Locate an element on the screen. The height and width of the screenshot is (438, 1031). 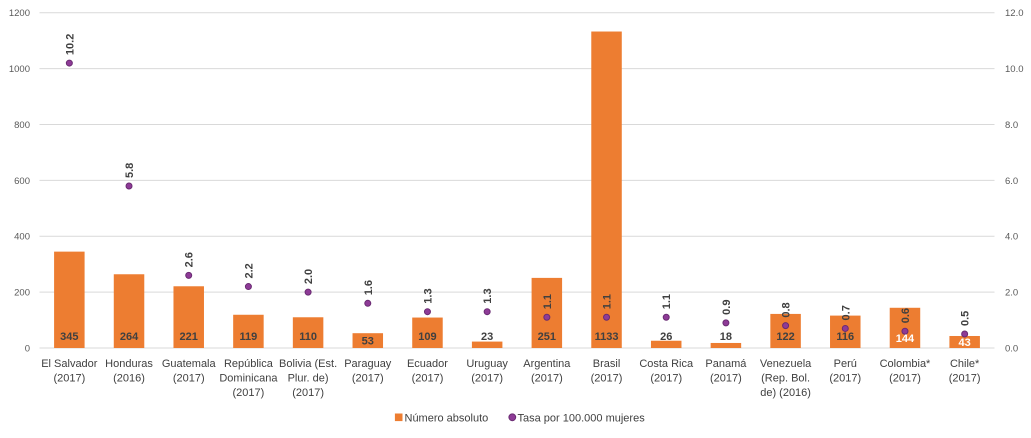
svg-text: Venezuela is located at coordinates (786, 364).